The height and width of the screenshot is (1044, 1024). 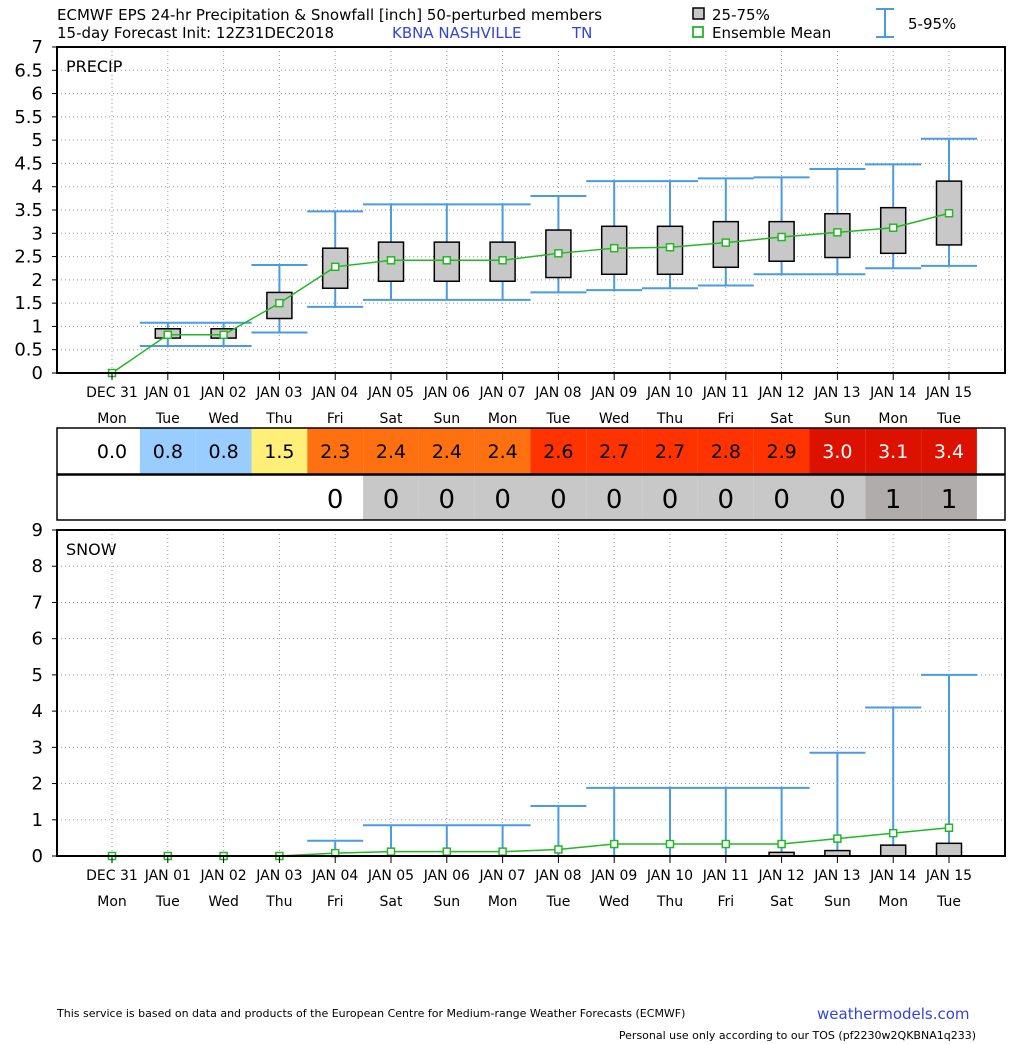 I want to click on precip-date-label: JAN 09, so click(x=613, y=393).